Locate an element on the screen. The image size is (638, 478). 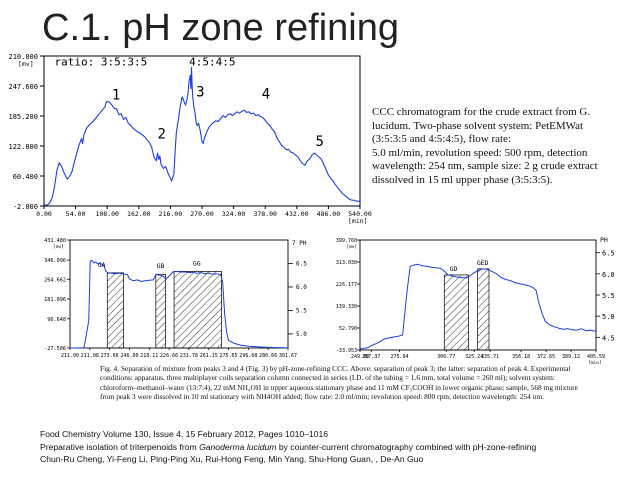
zone-label: GD is located at coordinates (454, 269).